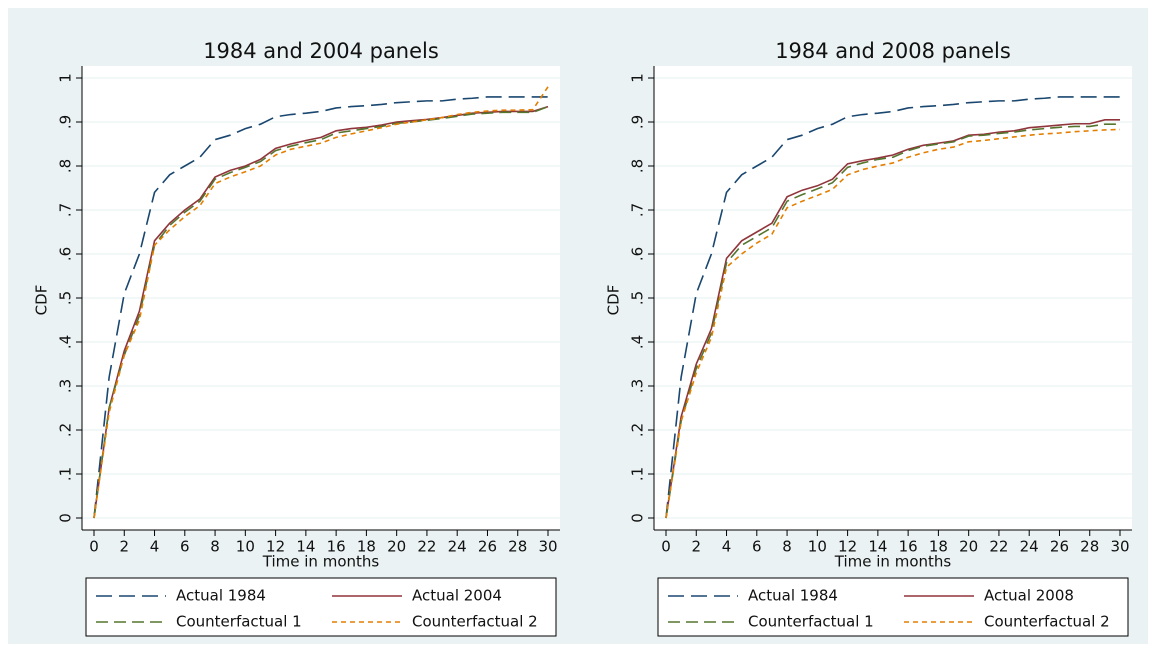 The image size is (1156, 652). I want to click on chart-title: 1984 and 2008 panels, so click(893, 51).